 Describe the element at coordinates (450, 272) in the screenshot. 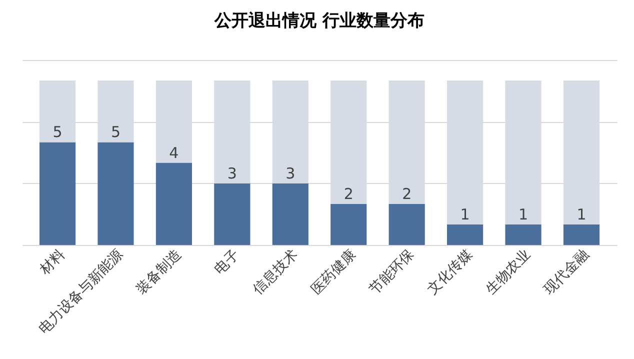

I see `x-tick-label: 文化传媒` at that location.